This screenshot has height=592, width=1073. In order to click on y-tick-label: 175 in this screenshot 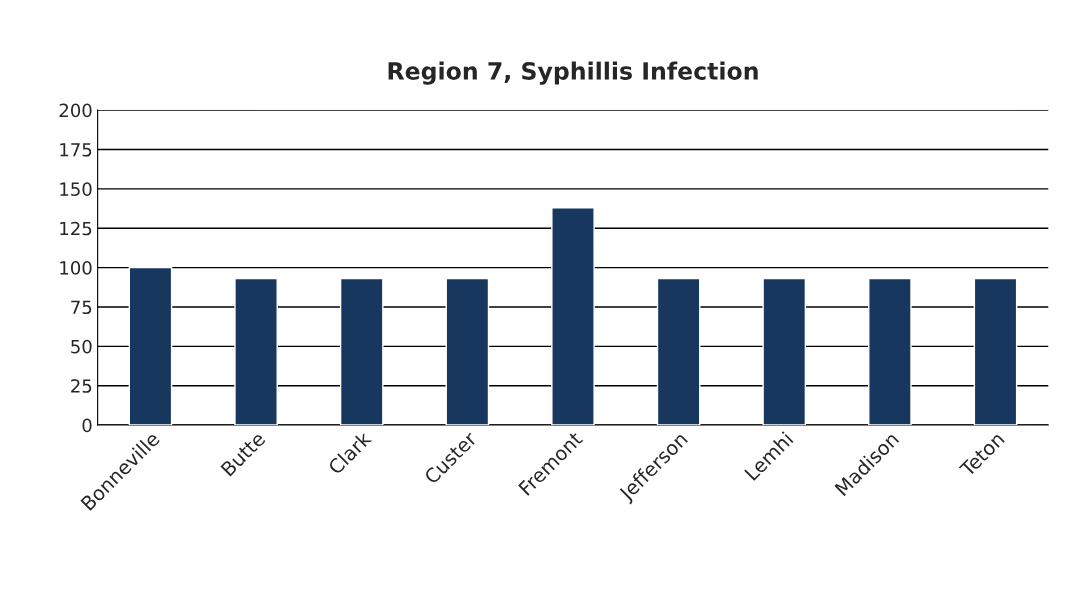, I will do `click(76, 150)`.